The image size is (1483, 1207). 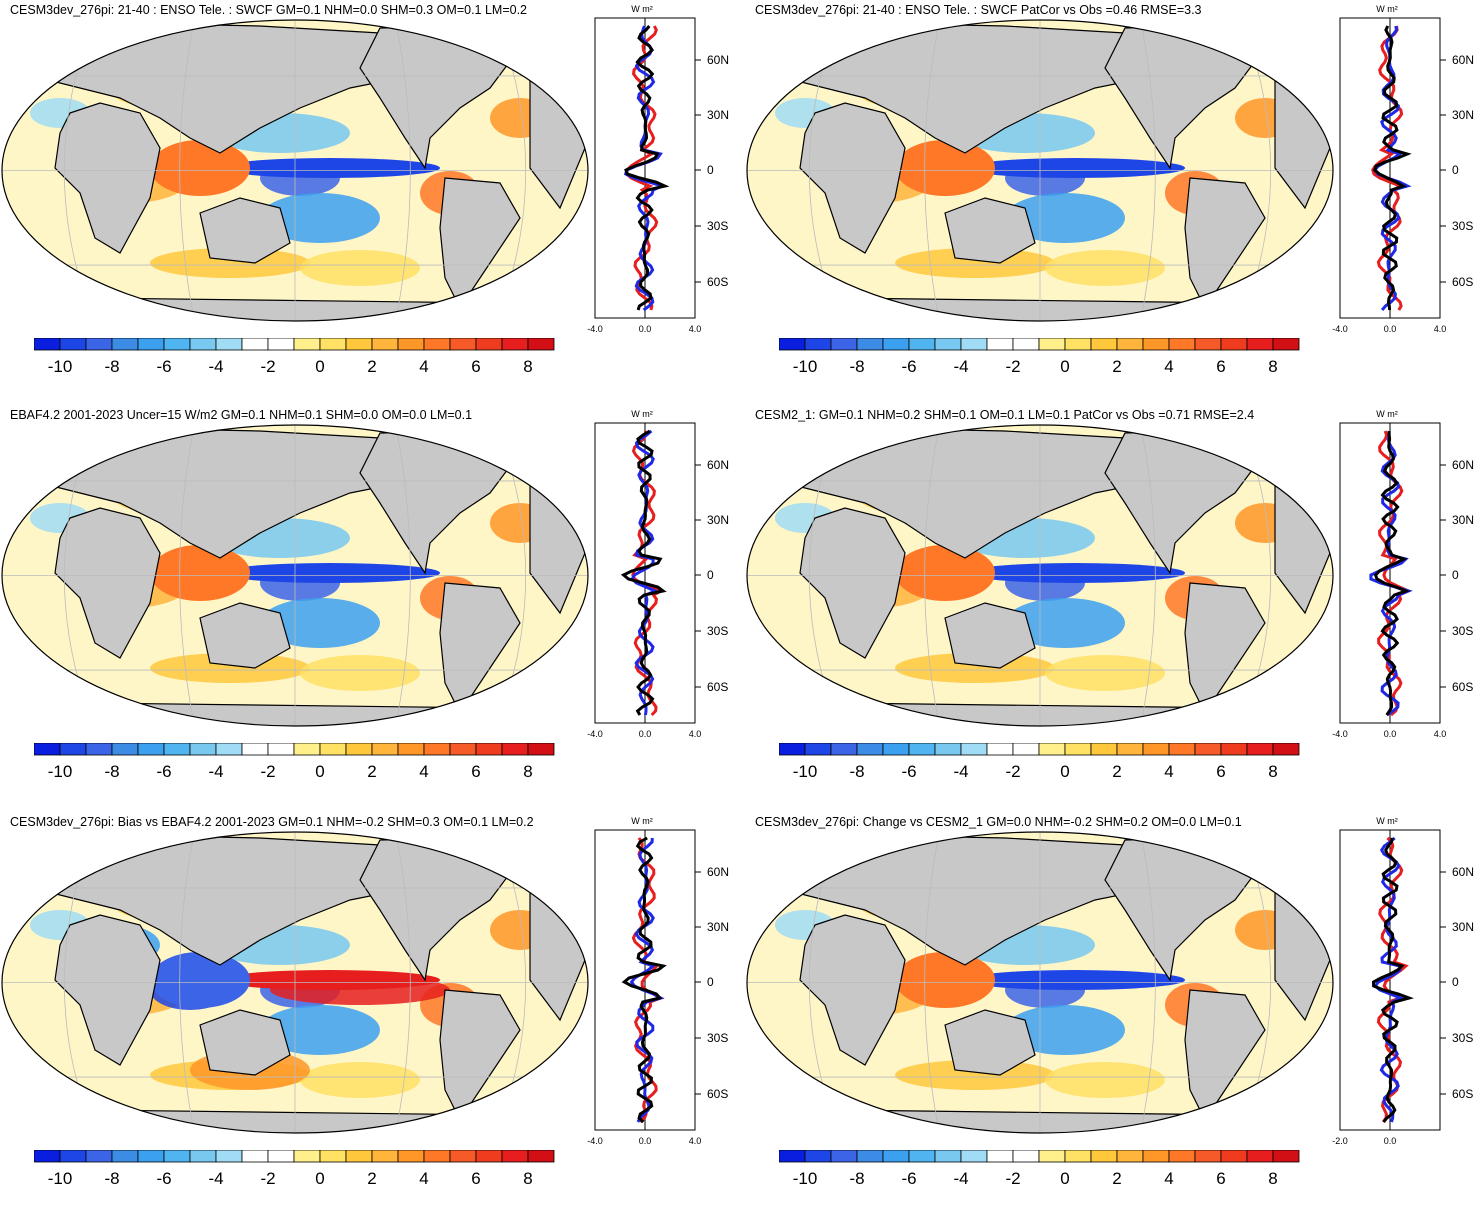 I want to click on zonal-mean-profile: W m² 60N 30N 0 30S 60S -4.0 0.0 4.0, so click(x=658, y=574).